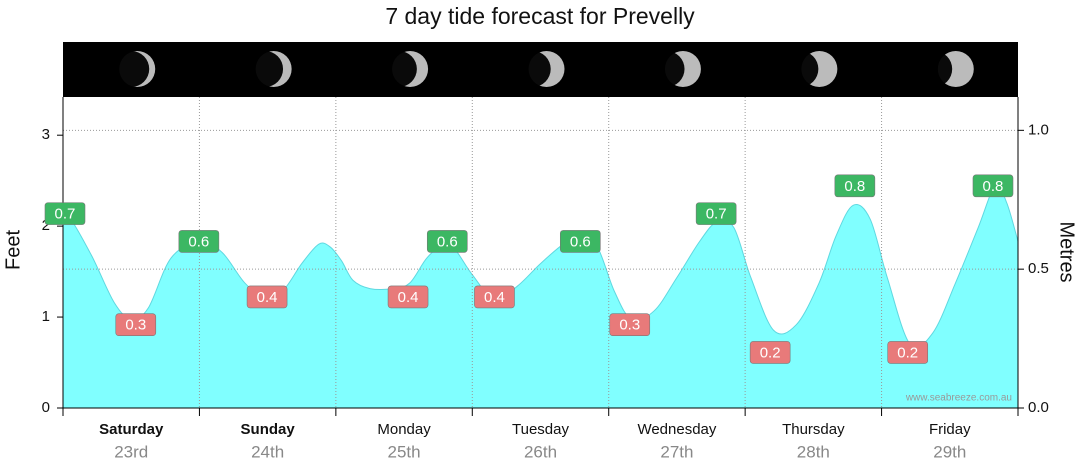  I want to click on moon-band, so click(540, 69).